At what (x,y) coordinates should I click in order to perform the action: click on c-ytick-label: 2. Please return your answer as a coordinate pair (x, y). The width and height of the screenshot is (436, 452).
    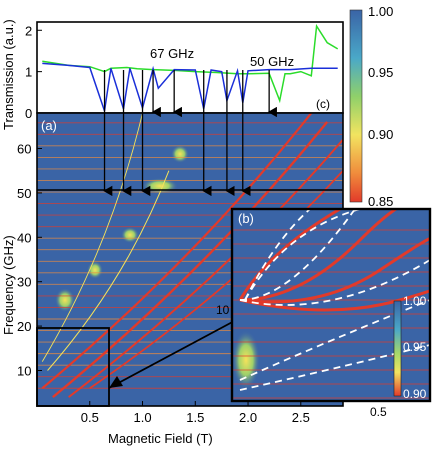
    Looking at the image, I should click on (28, 30).